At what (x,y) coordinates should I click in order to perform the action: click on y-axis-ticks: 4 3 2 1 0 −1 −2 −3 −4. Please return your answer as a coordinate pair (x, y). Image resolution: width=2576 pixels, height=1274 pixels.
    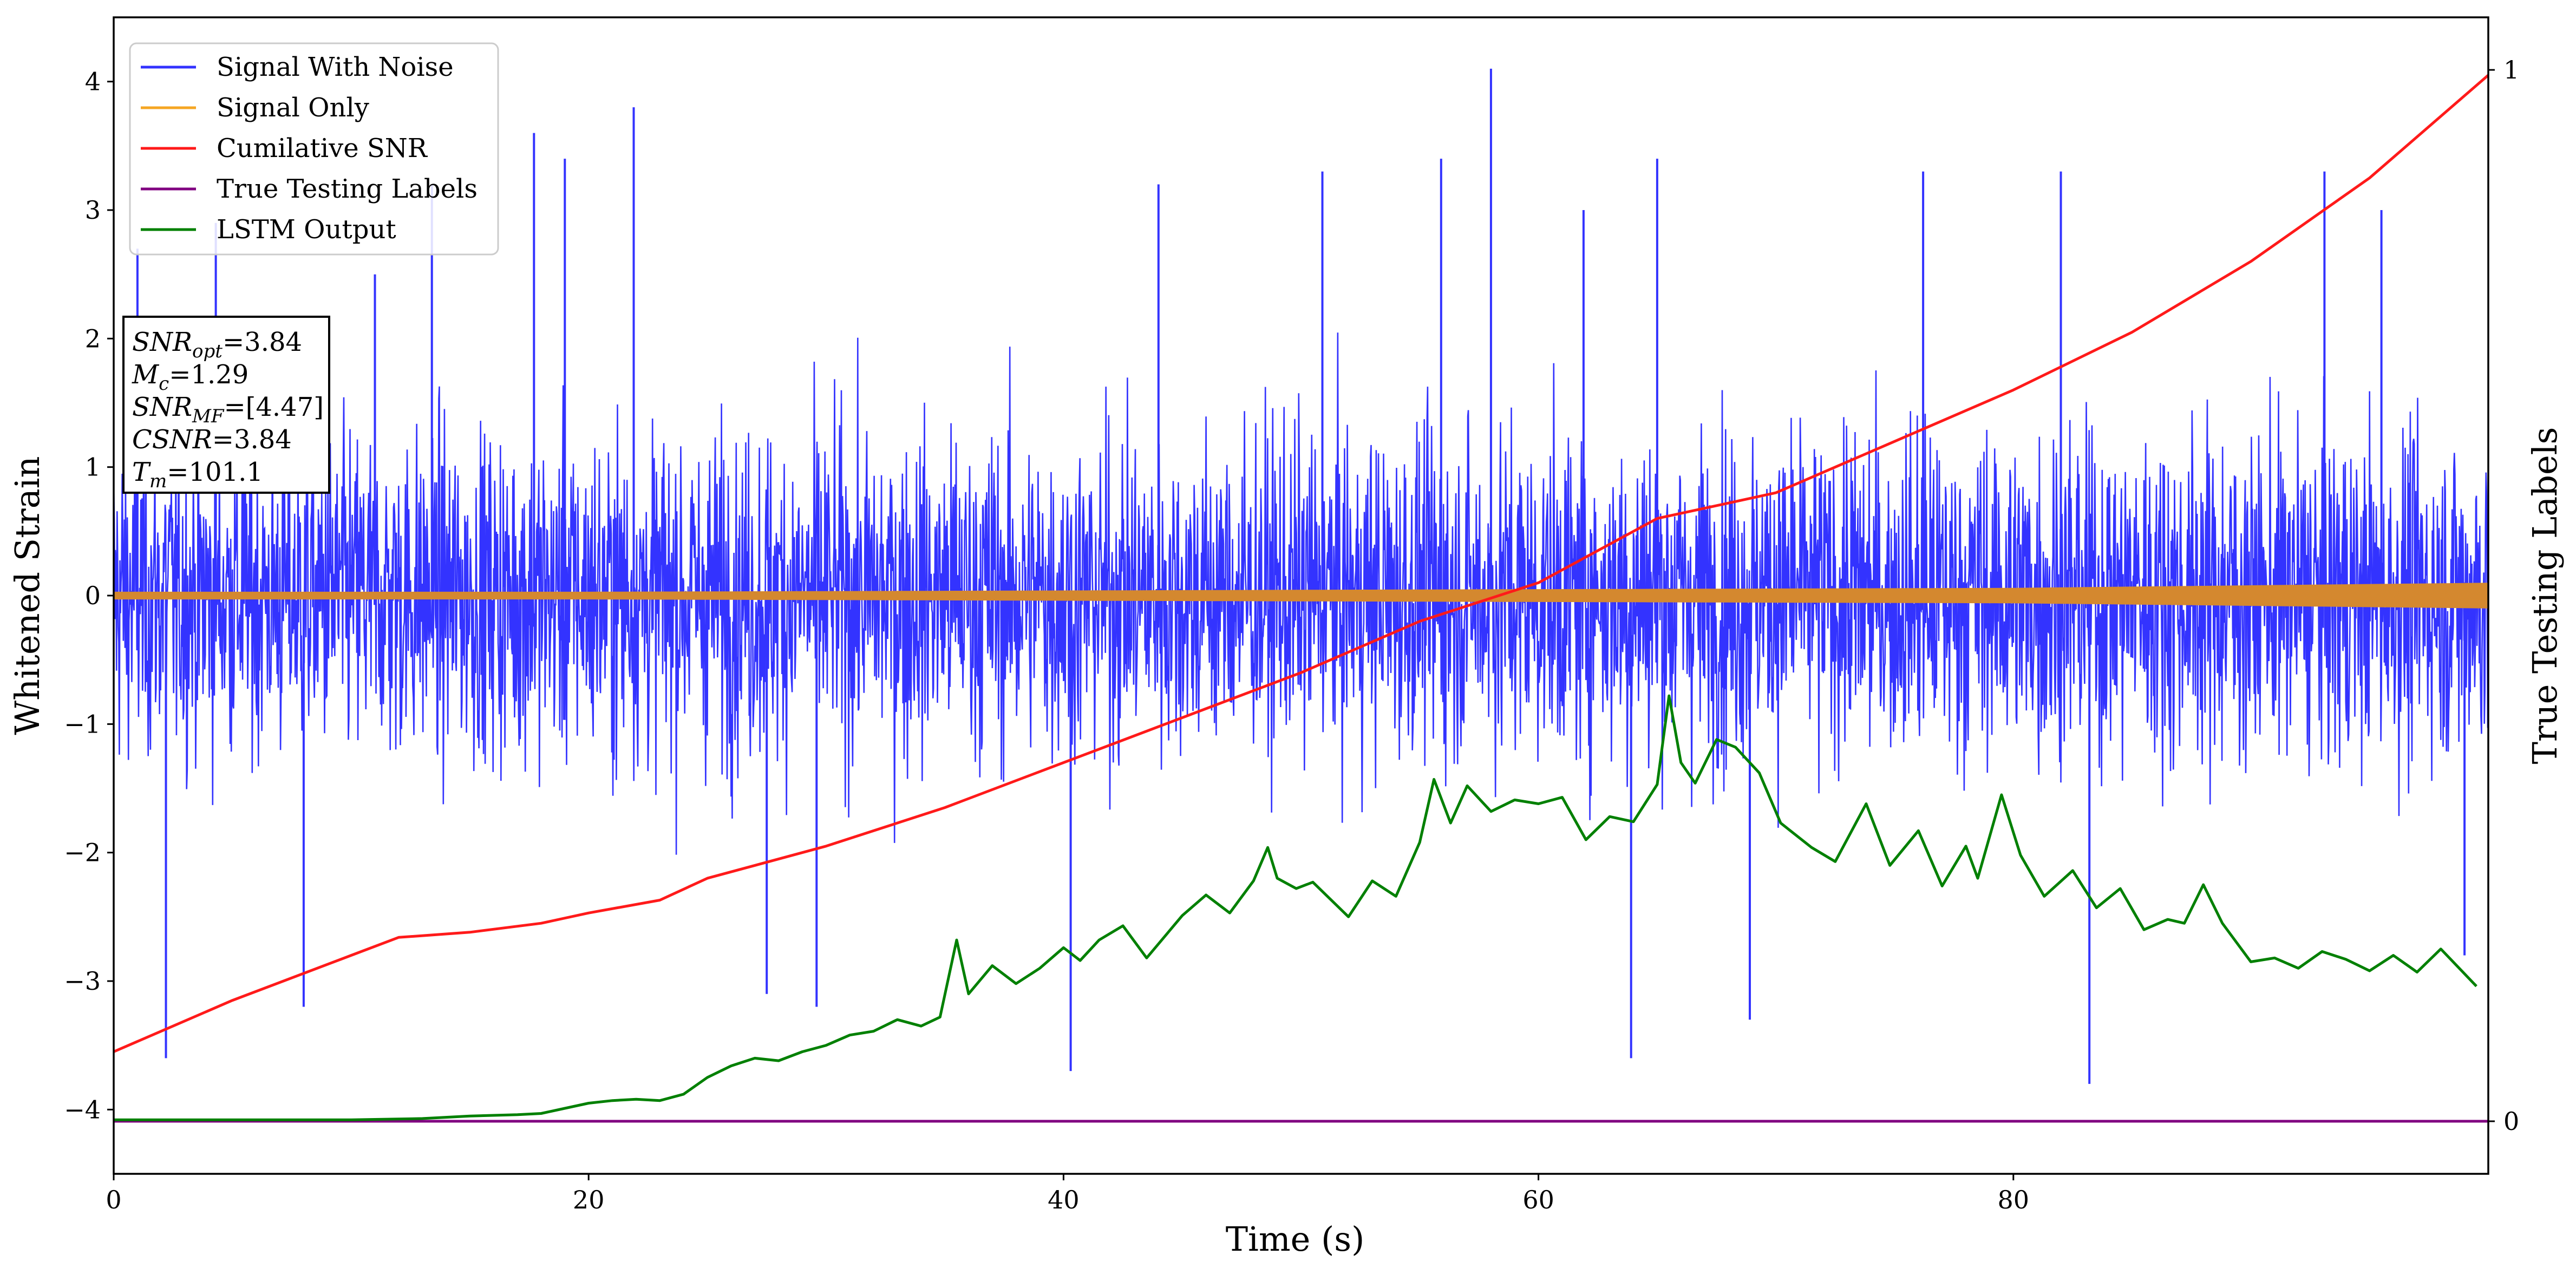
    Looking at the image, I should click on (89, 595).